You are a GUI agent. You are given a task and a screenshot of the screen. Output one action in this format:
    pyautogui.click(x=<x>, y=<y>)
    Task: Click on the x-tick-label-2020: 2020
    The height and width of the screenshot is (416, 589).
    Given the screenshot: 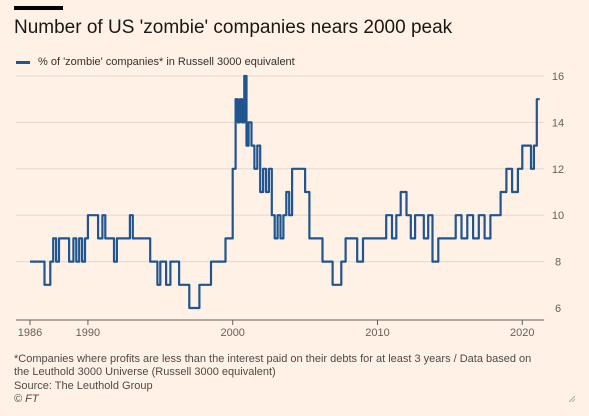 What is the action you would take?
    pyautogui.click(x=522, y=333)
    